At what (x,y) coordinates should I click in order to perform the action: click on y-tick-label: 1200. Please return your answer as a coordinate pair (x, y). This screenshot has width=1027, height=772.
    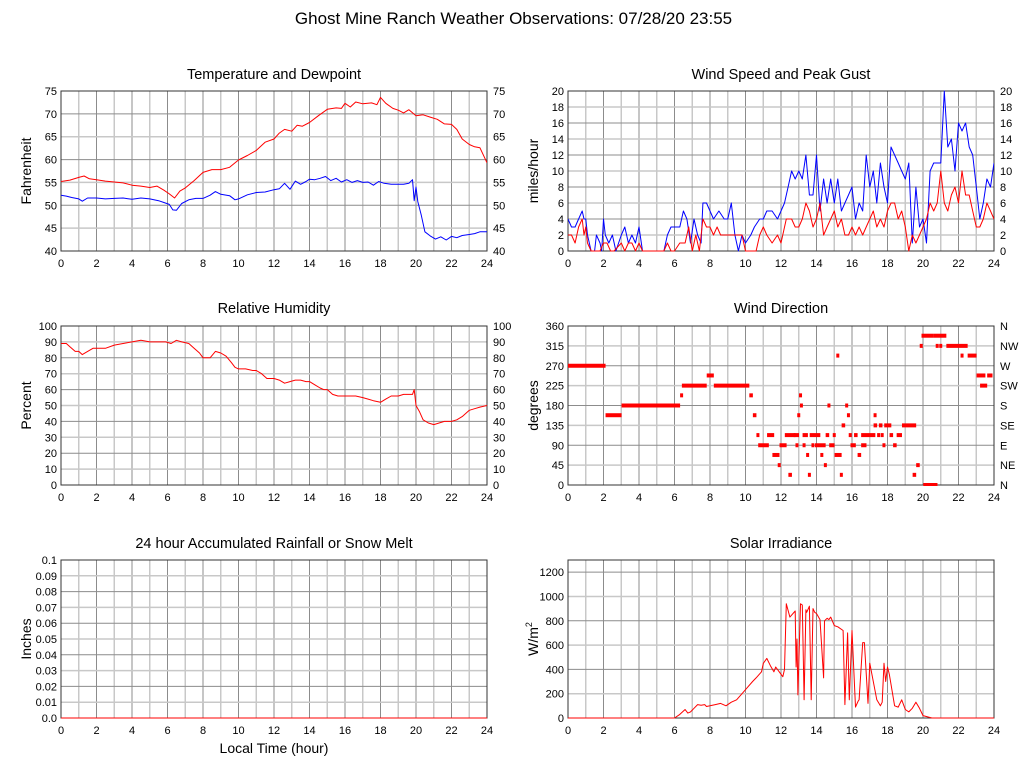
    Looking at the image, I should click on (552, 573).